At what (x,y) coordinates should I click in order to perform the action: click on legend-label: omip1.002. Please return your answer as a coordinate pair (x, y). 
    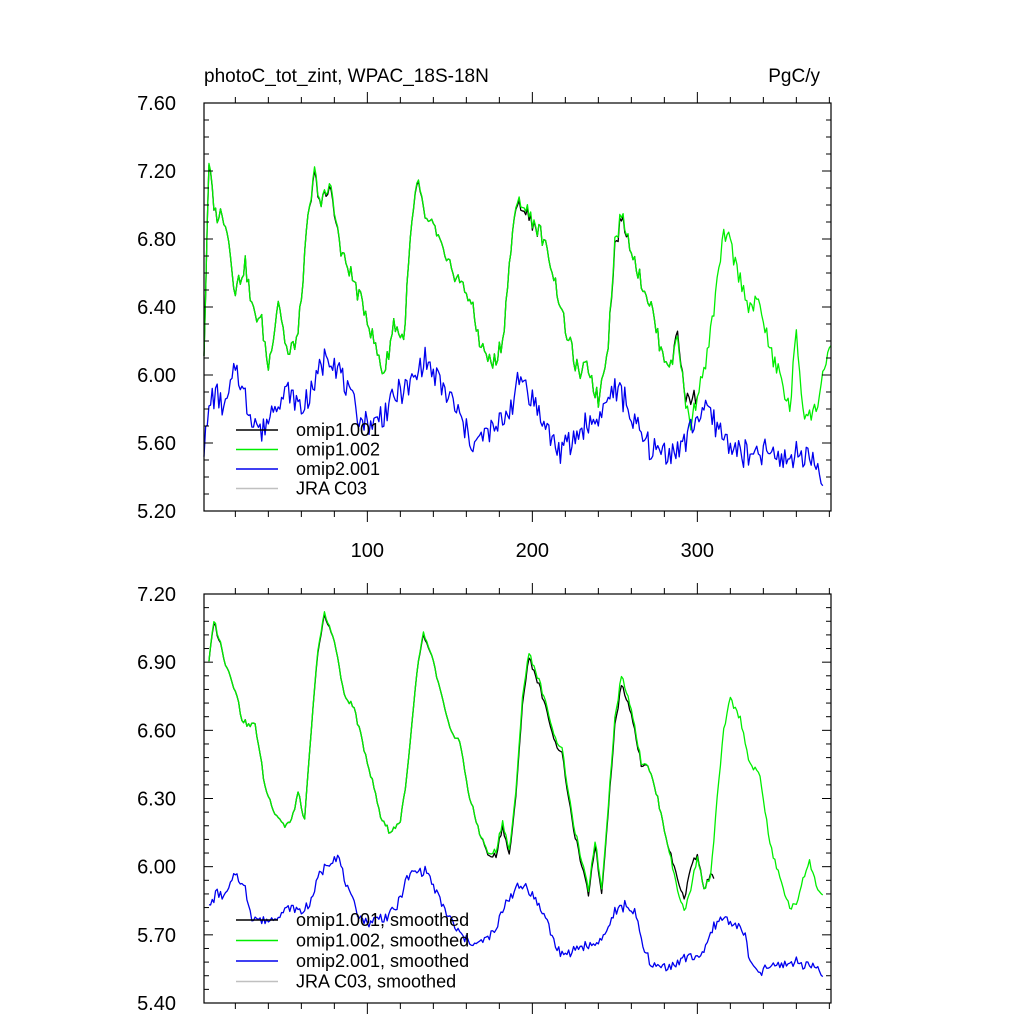
    Looking at the image, I should click on (338, 450).